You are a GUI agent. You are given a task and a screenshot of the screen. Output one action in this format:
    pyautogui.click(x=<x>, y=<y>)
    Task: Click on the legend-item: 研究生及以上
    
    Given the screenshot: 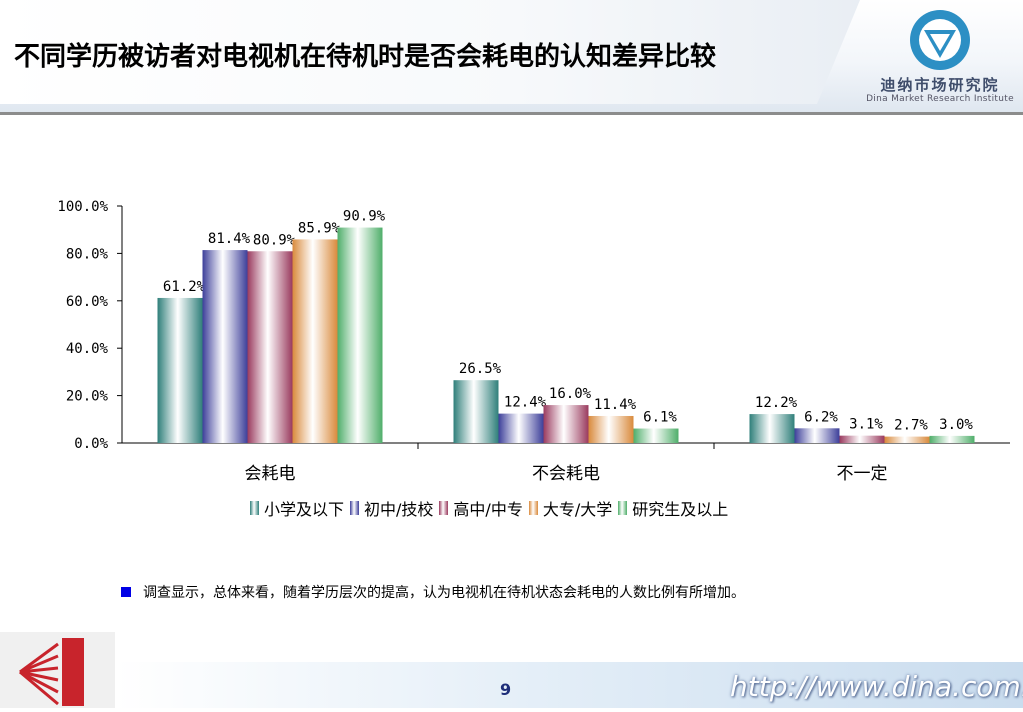 What is the action you would take?
    pyautogui.click(x=673, y=508)
    